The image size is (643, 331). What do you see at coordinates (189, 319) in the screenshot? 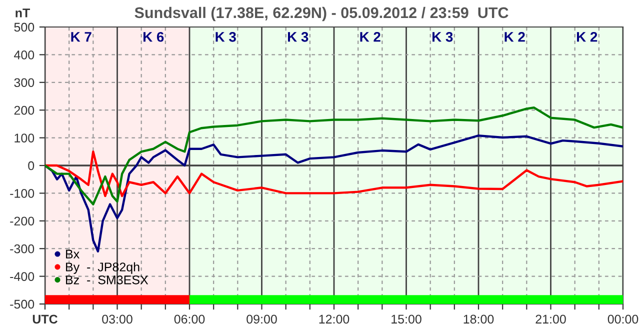
I see `x-tick-label: 06:00` at bounding box center [189, 319].